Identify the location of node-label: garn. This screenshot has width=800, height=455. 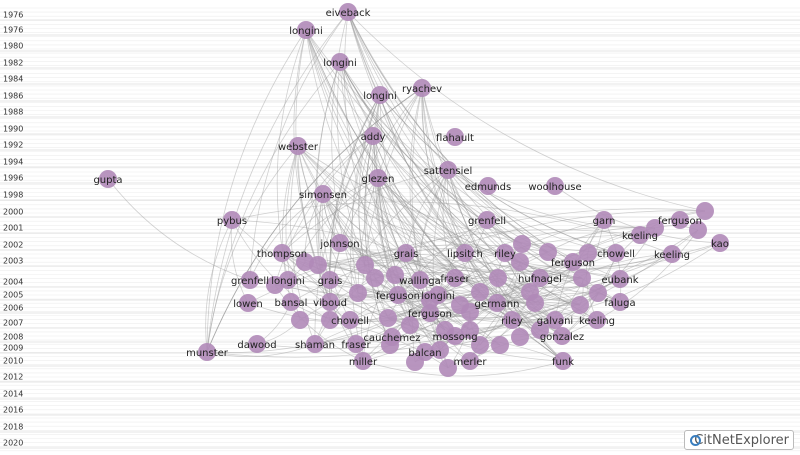
(604, 221).